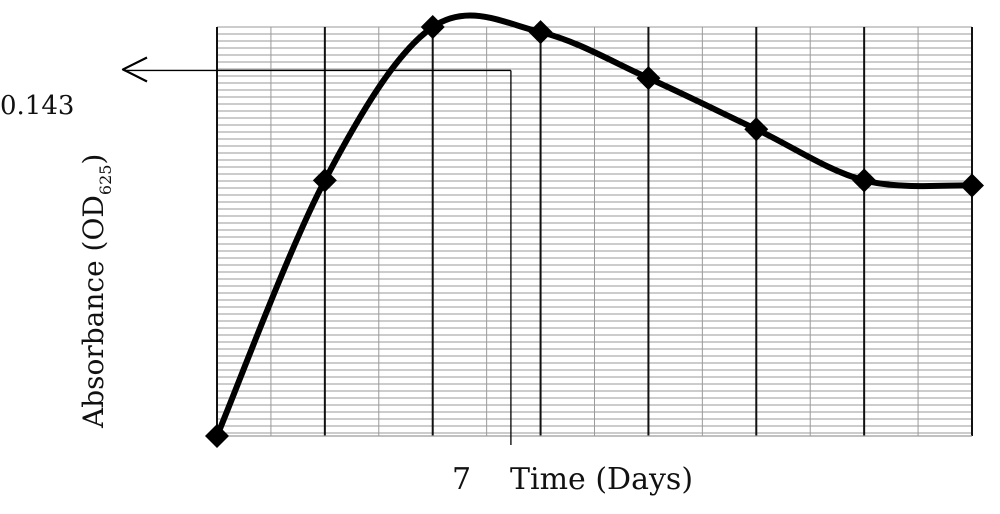 This screenshot has height=514, width=1000. I want to click on svg-text: Absorbance (OD625), so click(96, 291).